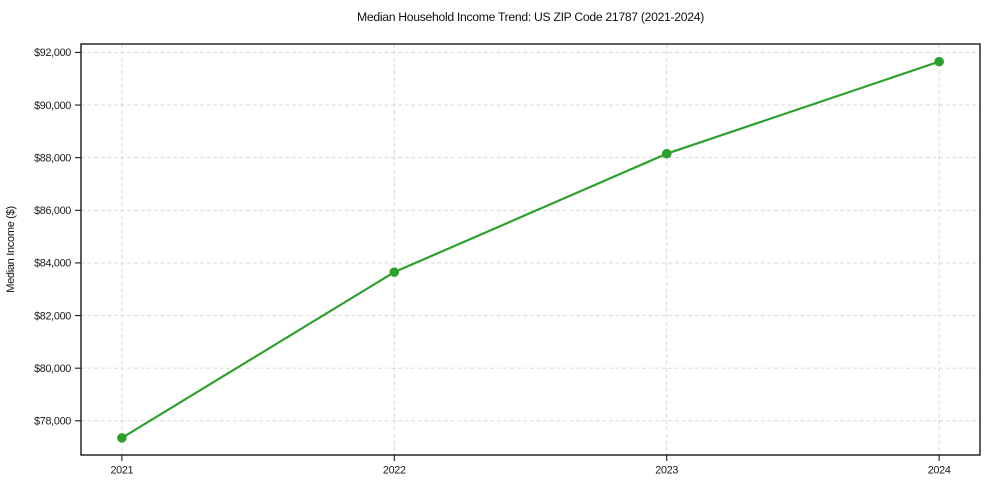  What do you see at coordinates (11, 249) in the screenshot?
I see `y-axis-label: Median Income ($)` at bounding box center [11, 249].